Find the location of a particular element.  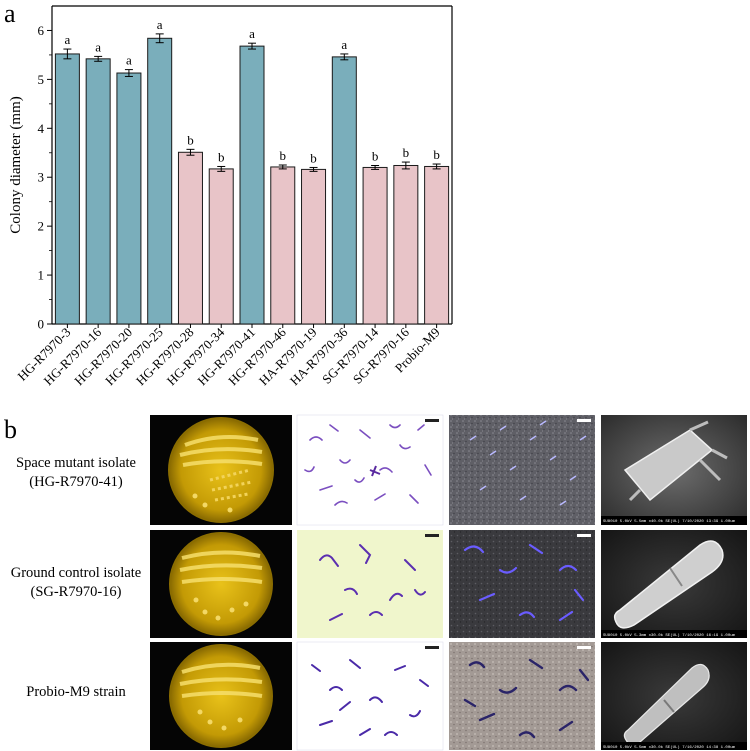

microscope-image-probio is located at coordinates (522, 696).